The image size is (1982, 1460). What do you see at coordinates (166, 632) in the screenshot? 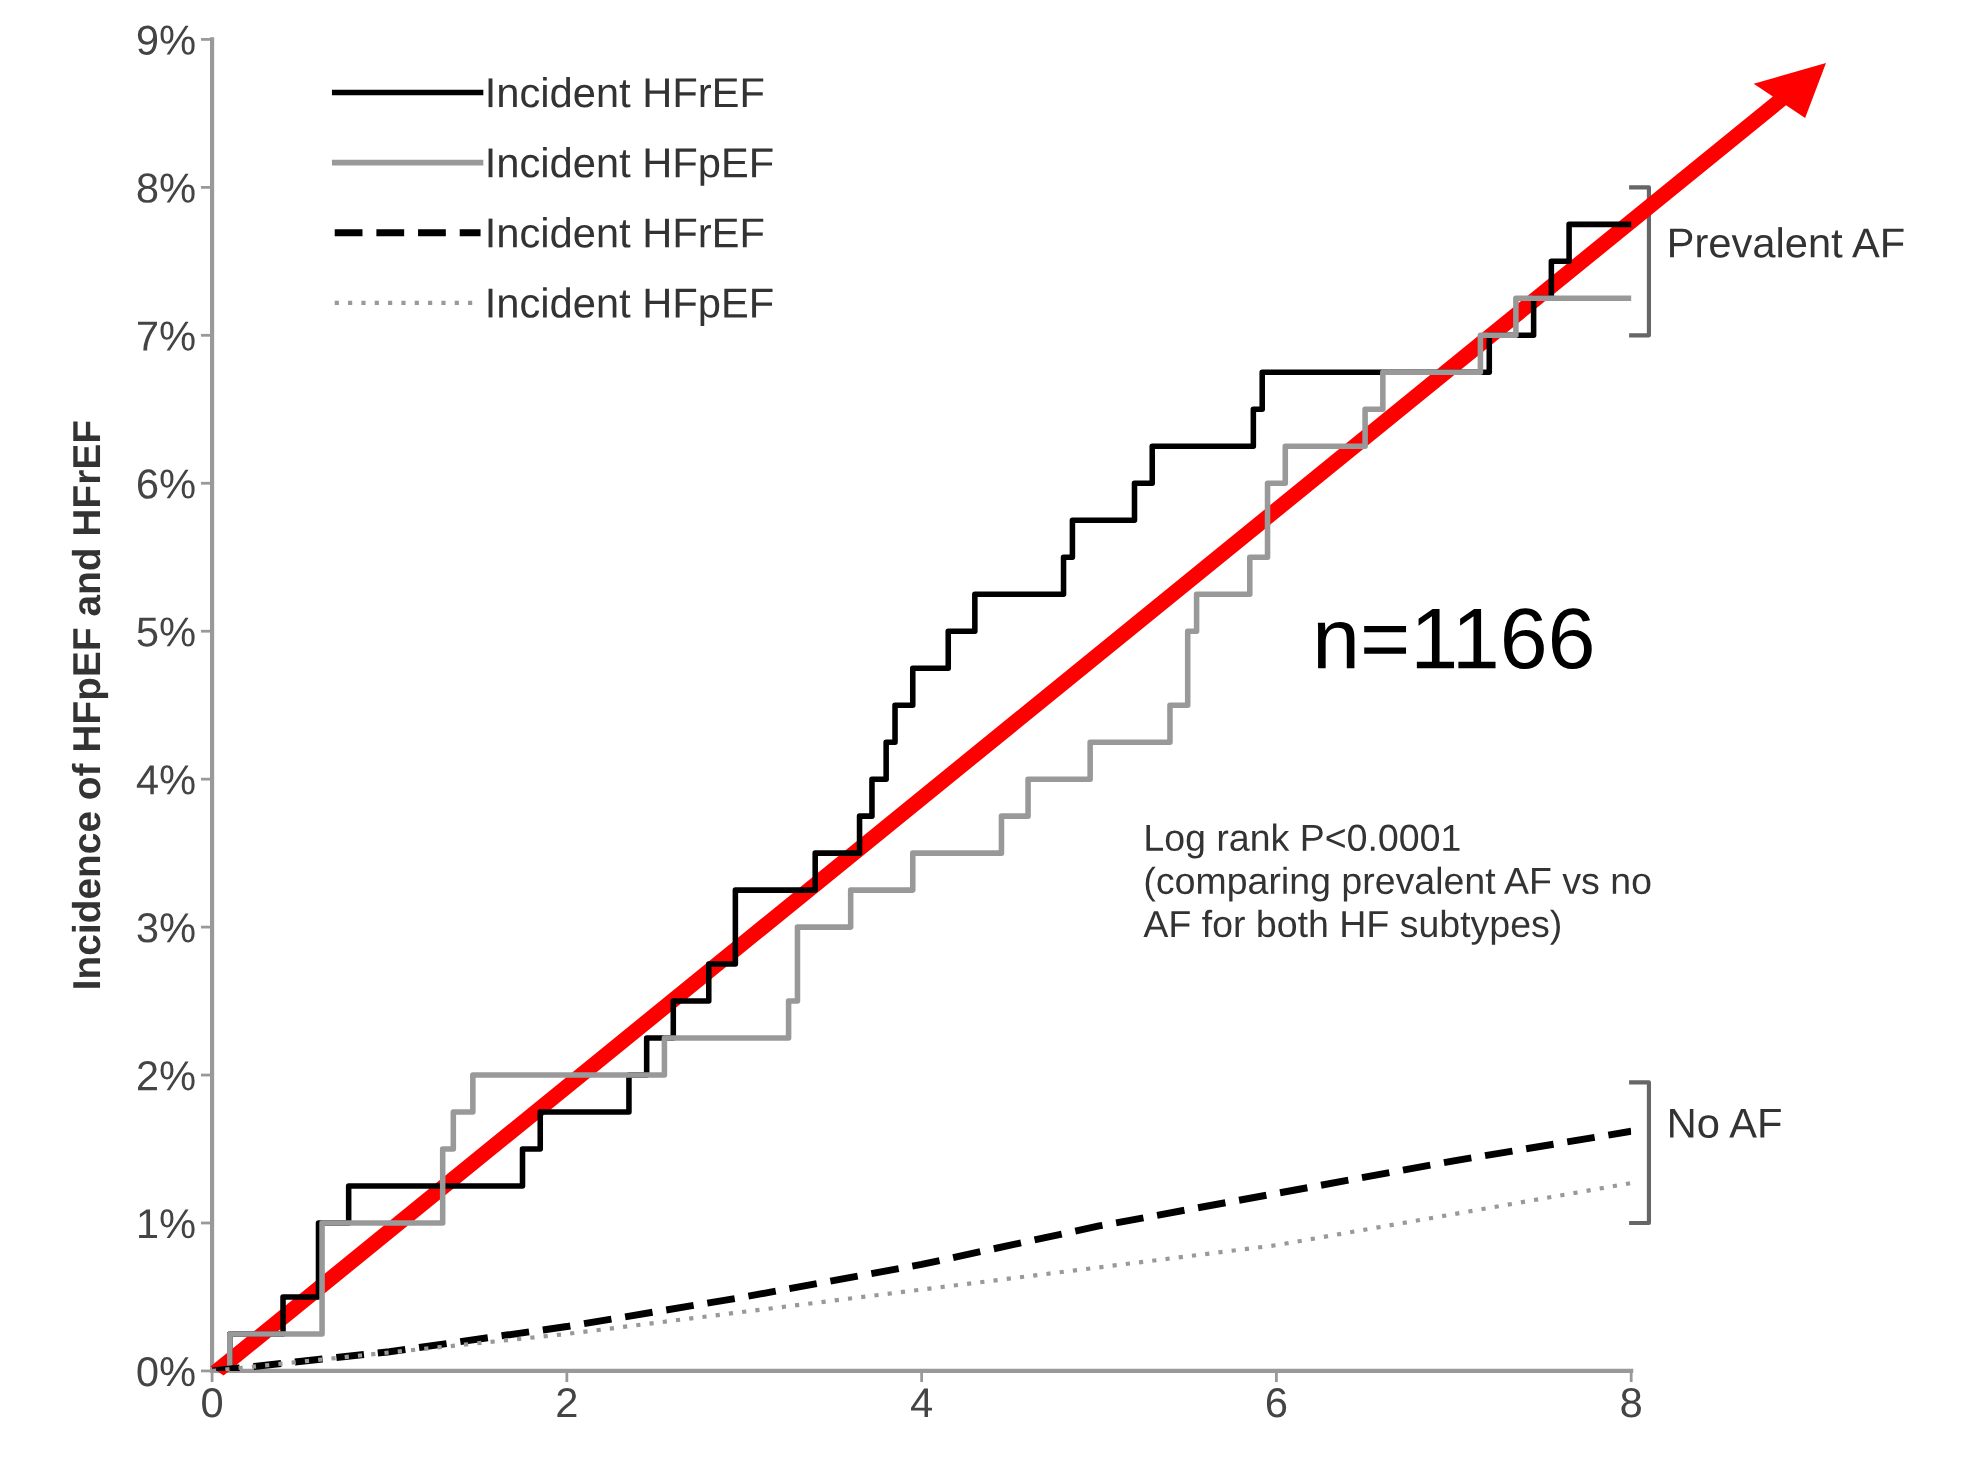
I see `y-tick-label: 5%` at bounding box center [166, 632].